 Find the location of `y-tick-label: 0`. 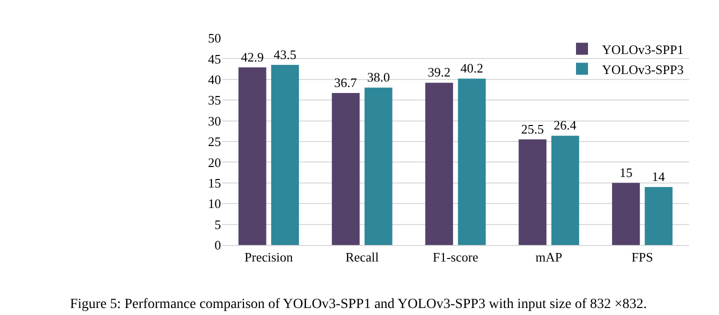

y-tick-label: 0 is located at coordinates (217, 245).